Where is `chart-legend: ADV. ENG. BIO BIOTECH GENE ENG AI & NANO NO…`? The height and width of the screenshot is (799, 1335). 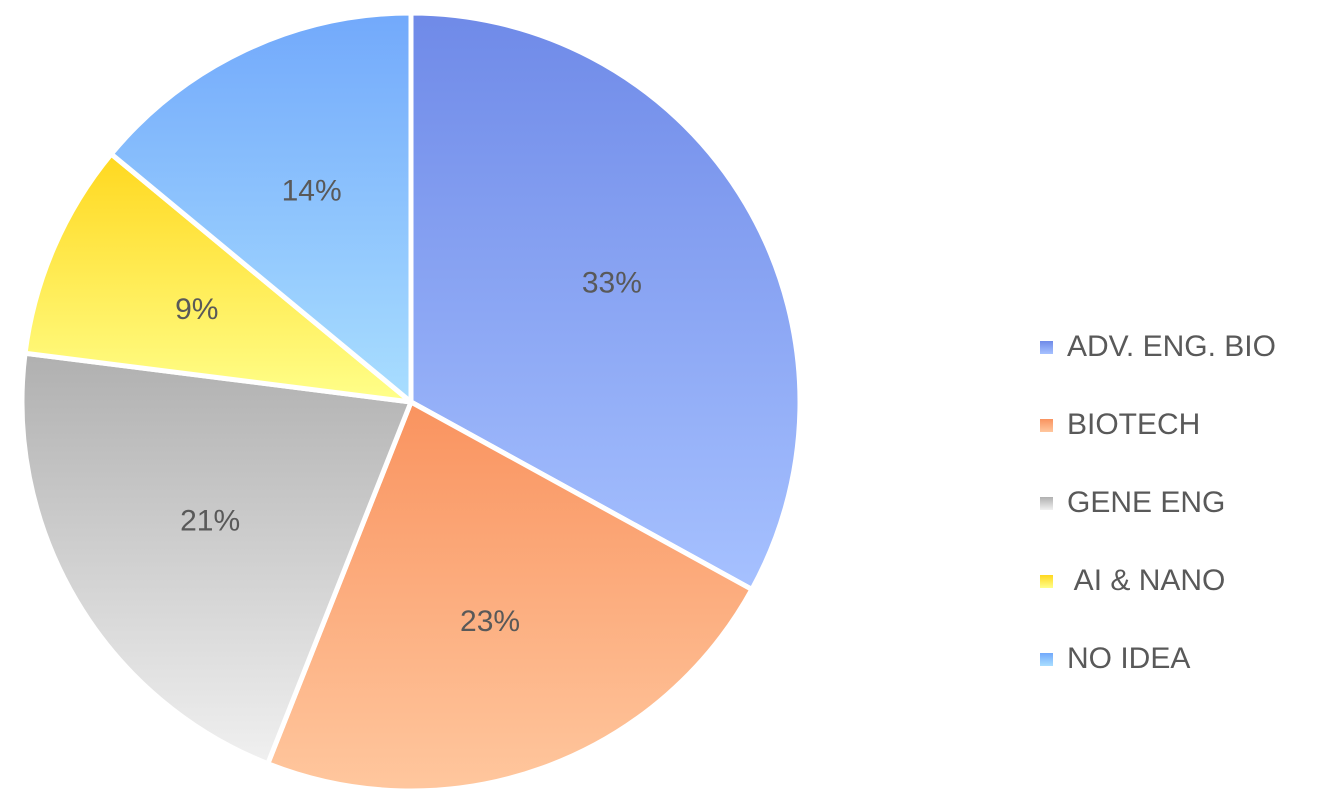
chart-legend: ADV. ENG. BIO BIOTECH GENE ENG AI & NANO NO… is located at coordinates (1158, 503).